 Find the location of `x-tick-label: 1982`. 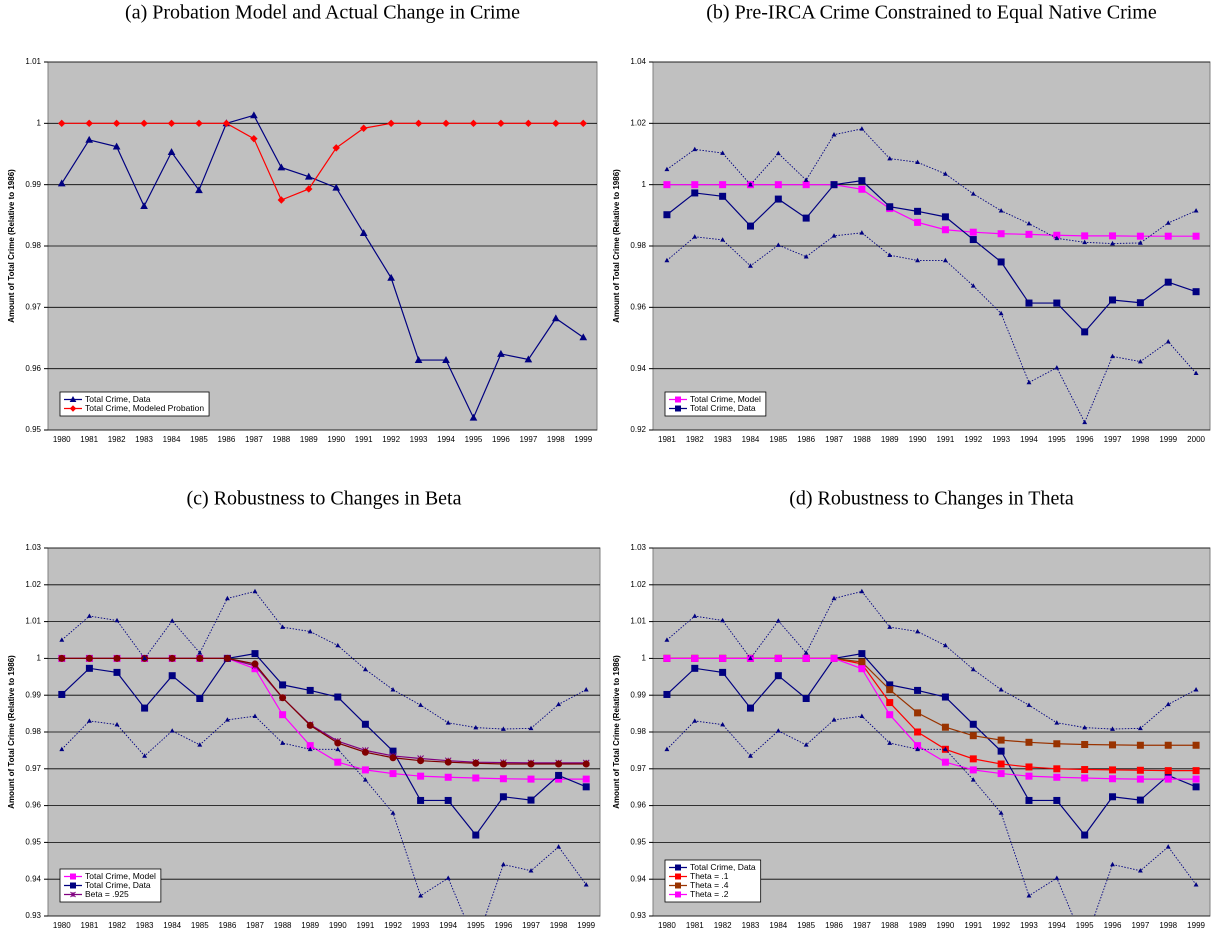

x-tick-label: 1982 is located at coordinates (117, 925).